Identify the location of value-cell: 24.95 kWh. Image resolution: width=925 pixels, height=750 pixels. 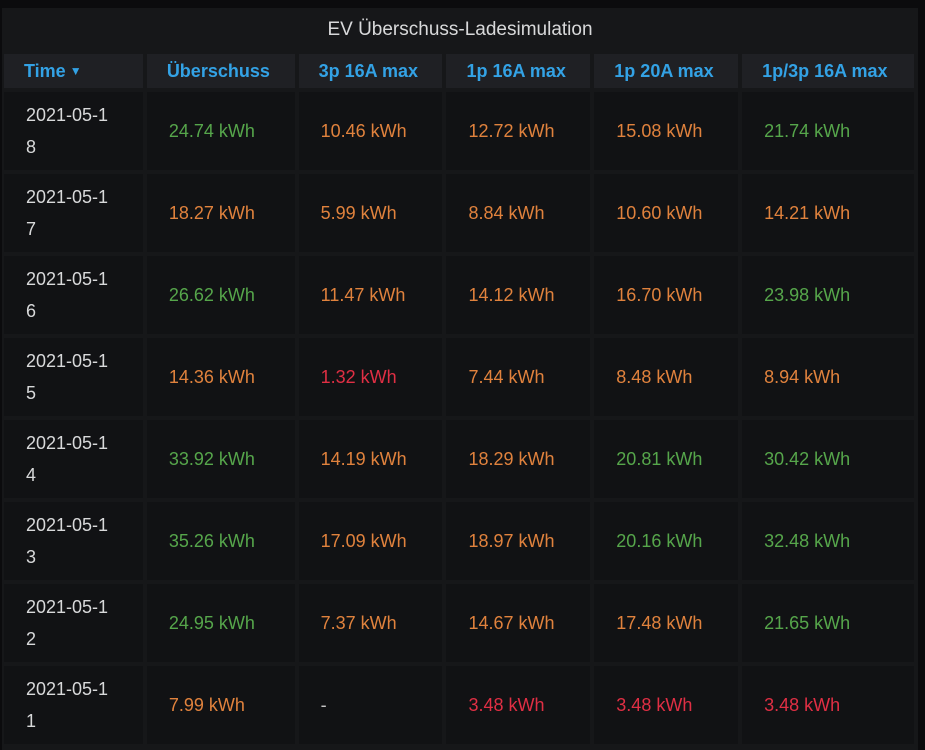
(220, 623).